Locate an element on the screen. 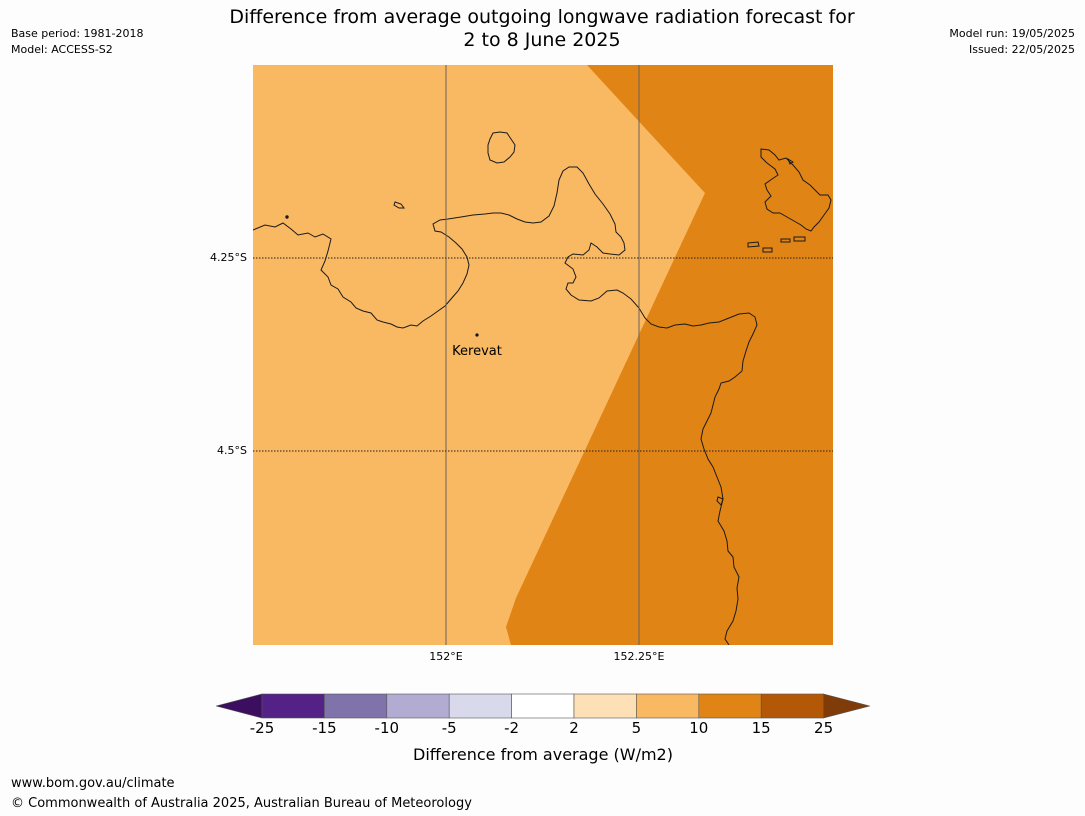 Image resolution: width=1085 pixels, height=816 pixels. colorbar-title: Difference from average (W/m2) is located at coordinates (543, 754).